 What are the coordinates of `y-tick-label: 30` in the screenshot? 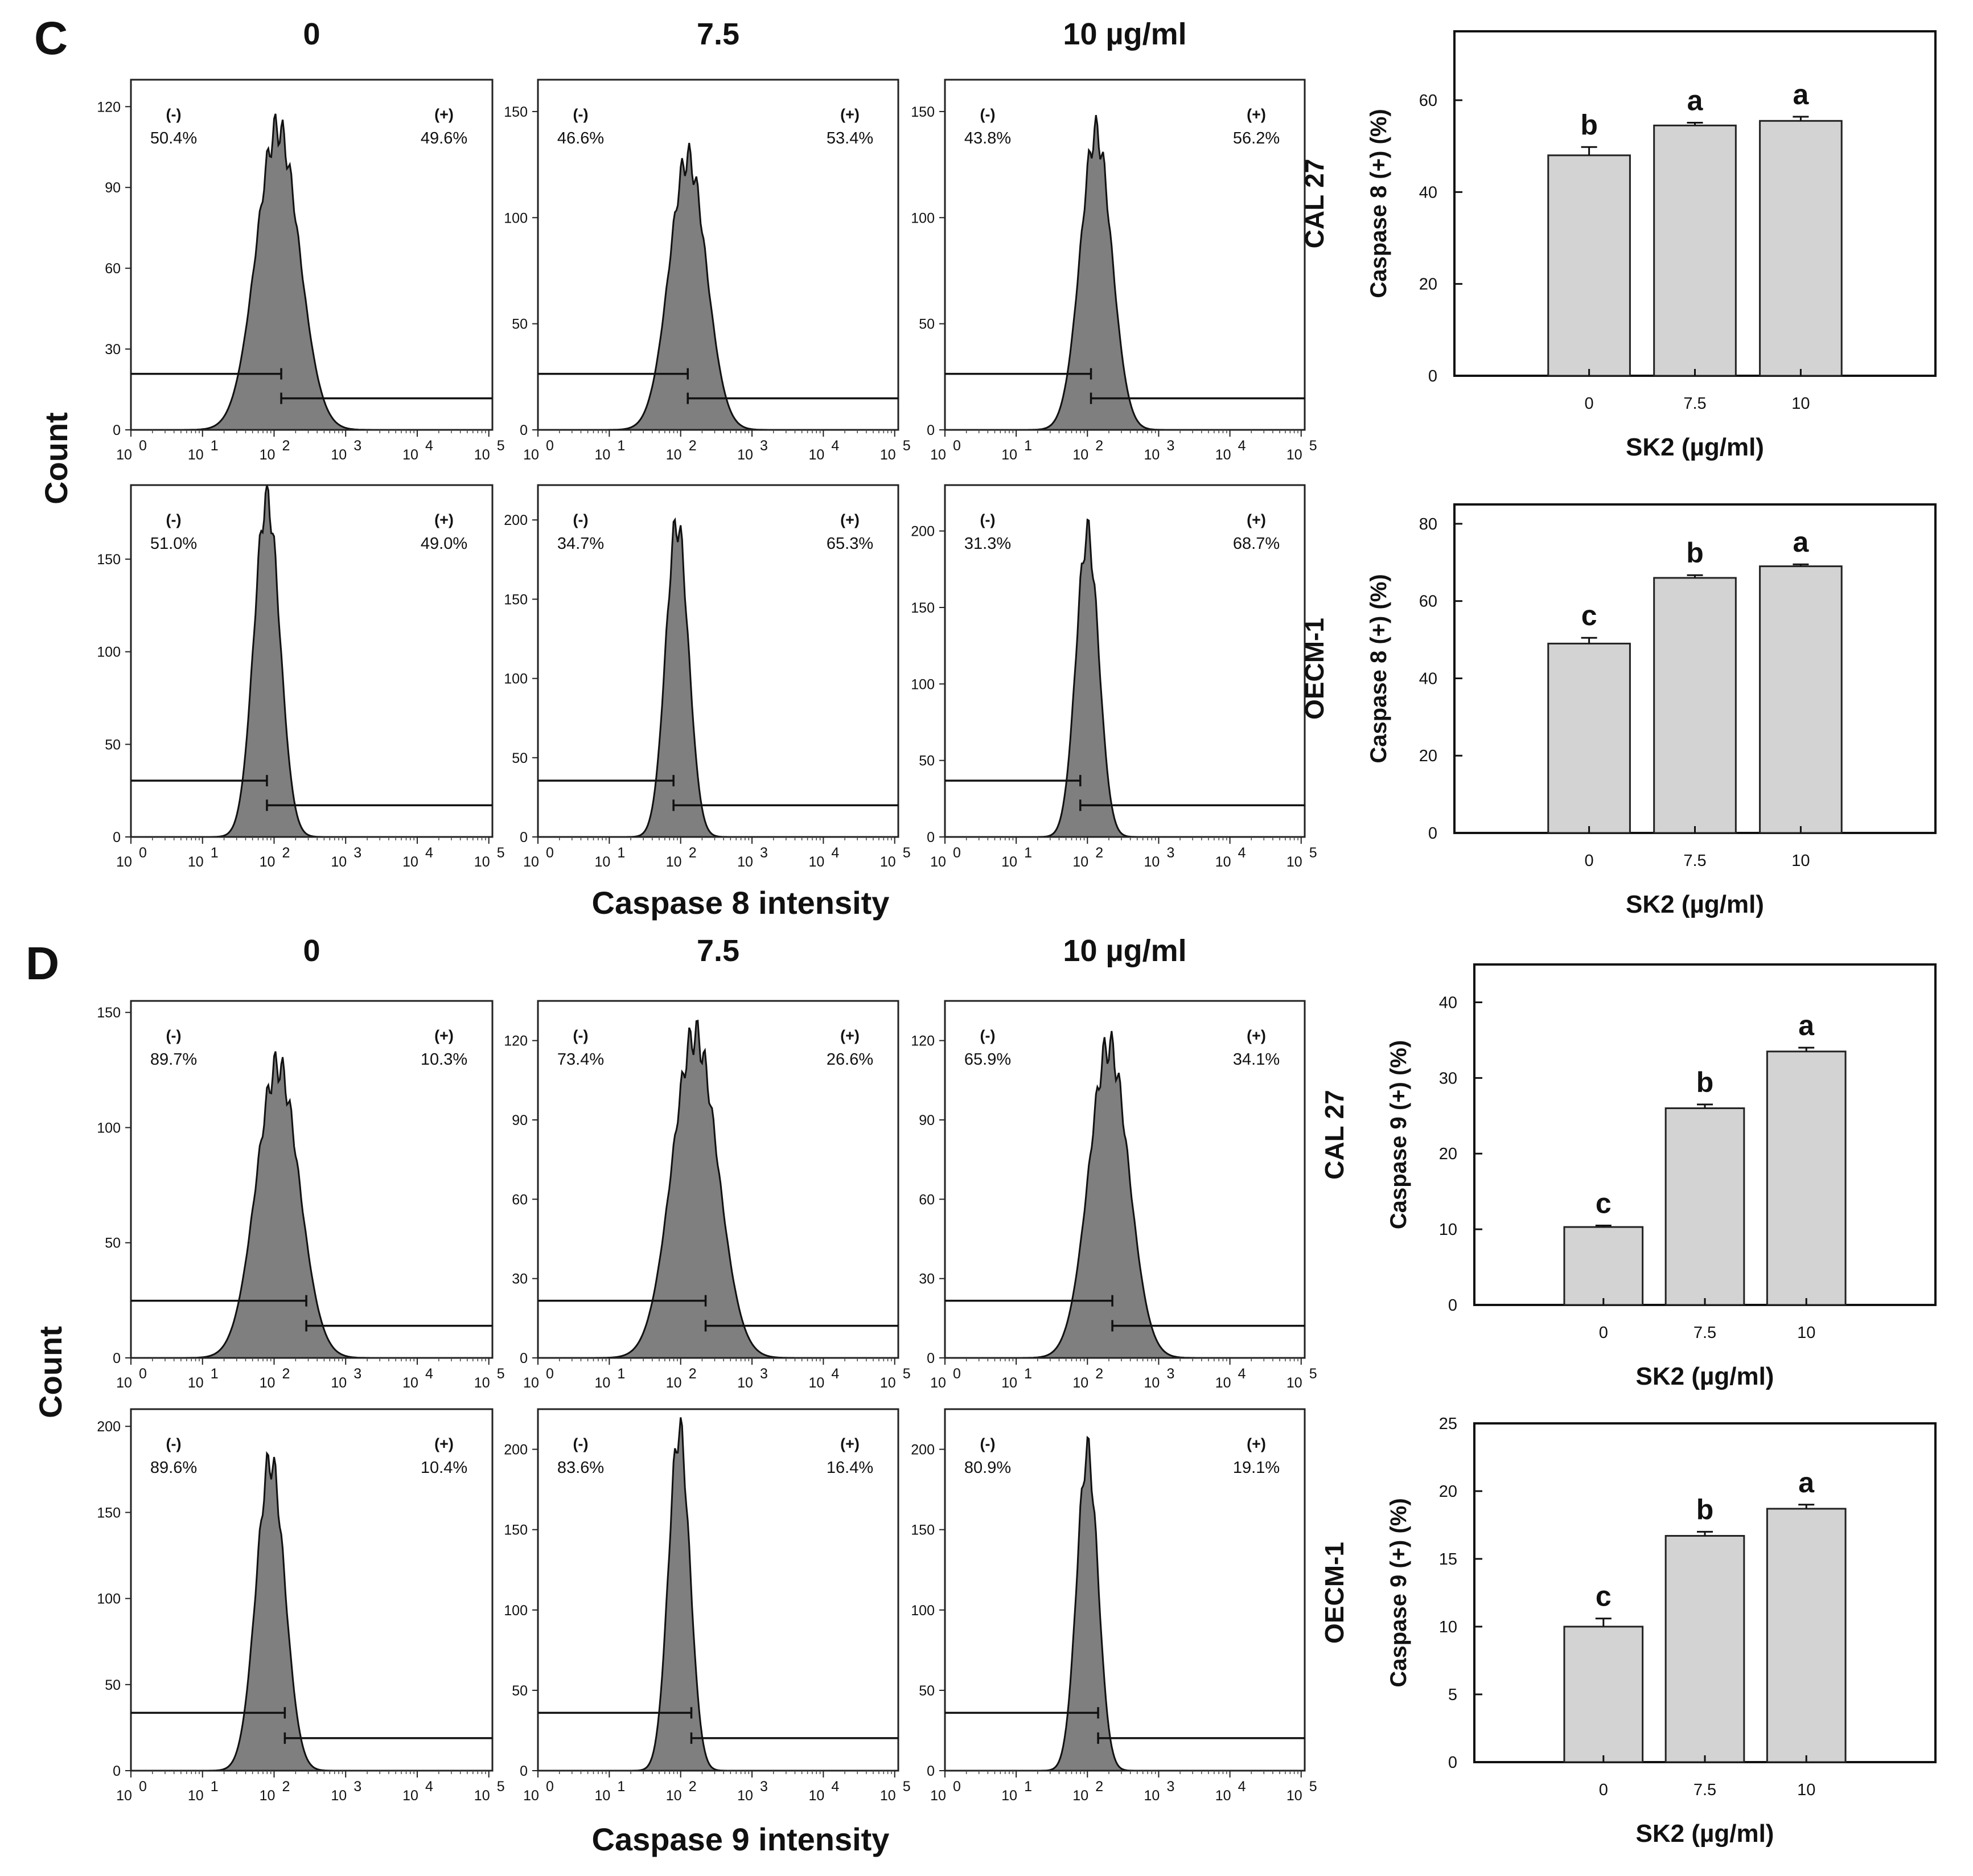 It's located at (113, 350).